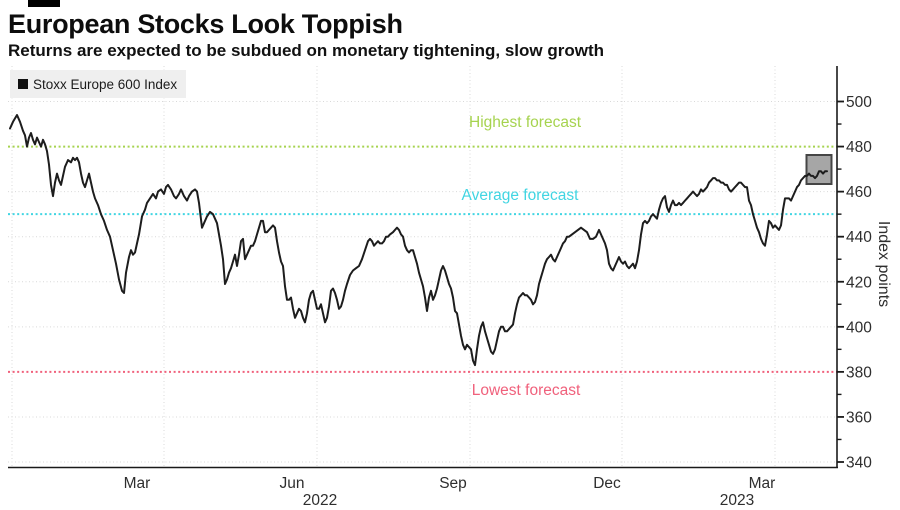 The height and width of the screenshot is (510, 900). Describe the element at coordinates (859, 463) in the screenshot. I see `y-tick-label: 340` at that location.